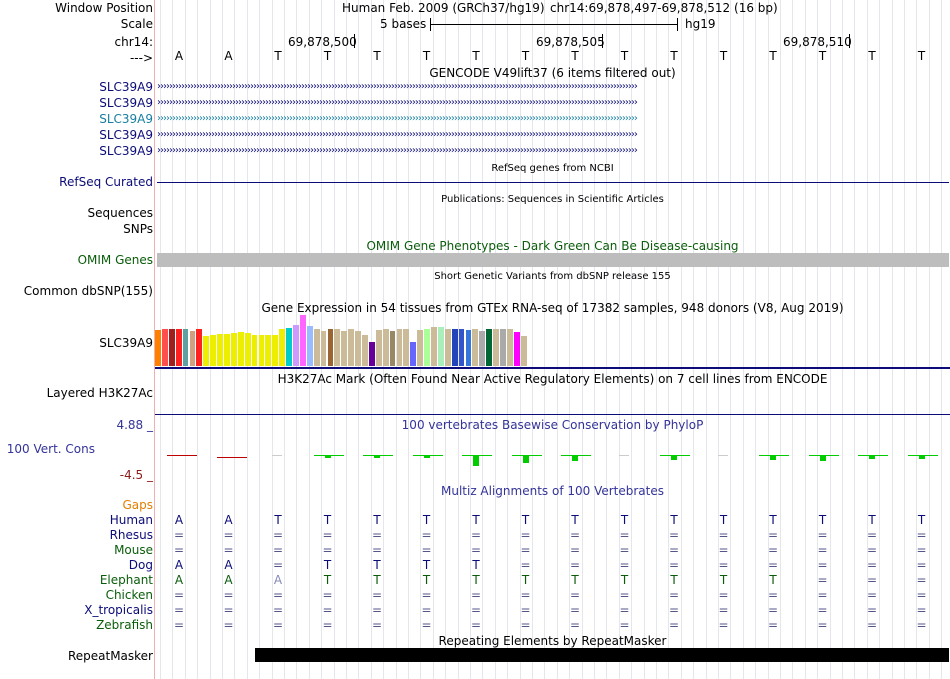  I want to click on repeatmasker-element, so click(602, 655).